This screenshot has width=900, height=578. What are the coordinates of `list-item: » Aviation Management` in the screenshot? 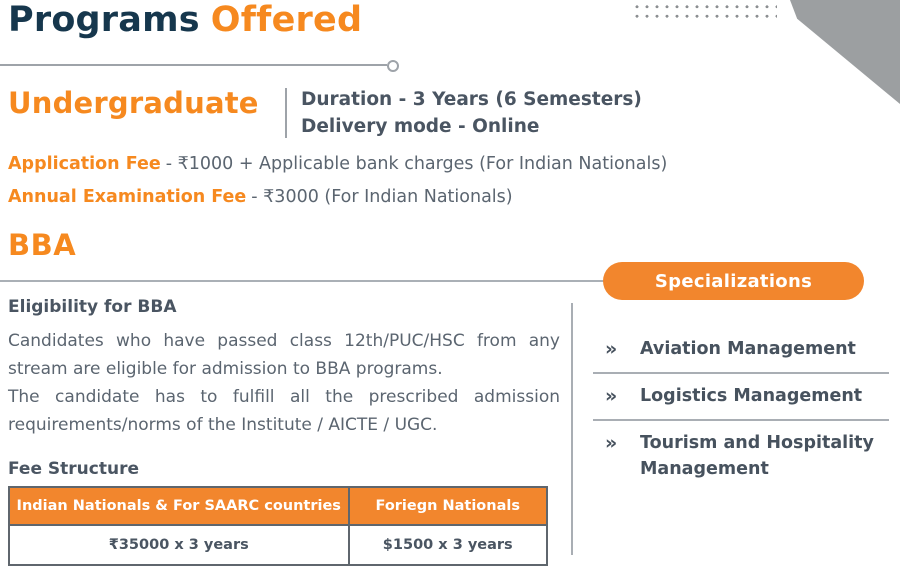 It's located at (741, 350).